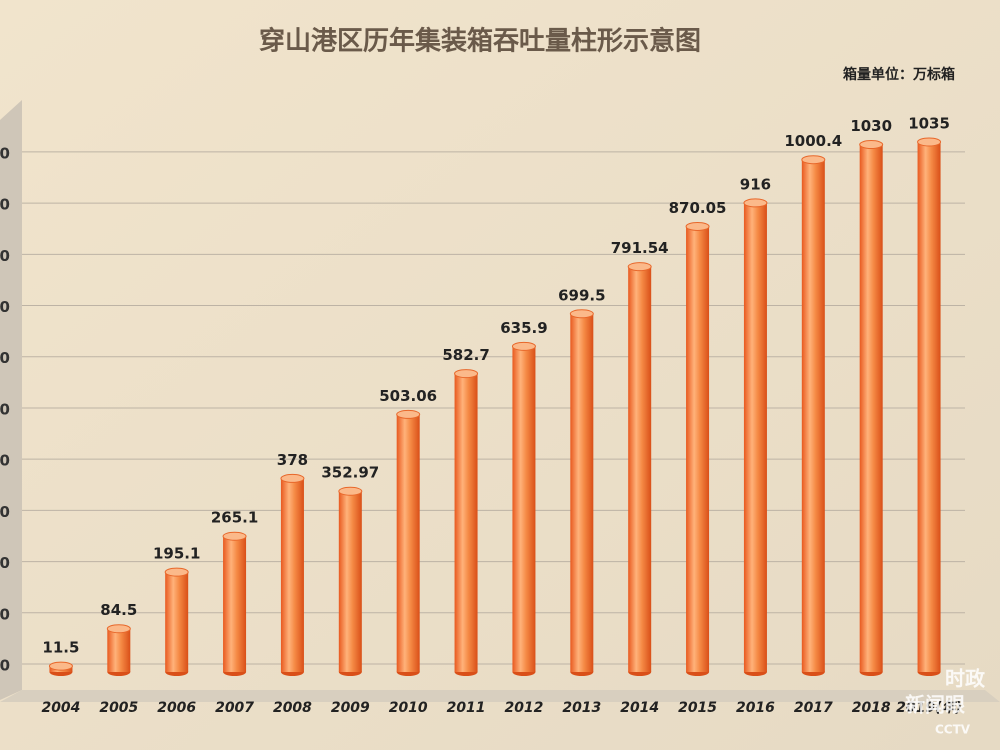 The height and width of the screenshot is (750, 1000). I want to click on y-tick-label: 600, so click(5, 358).